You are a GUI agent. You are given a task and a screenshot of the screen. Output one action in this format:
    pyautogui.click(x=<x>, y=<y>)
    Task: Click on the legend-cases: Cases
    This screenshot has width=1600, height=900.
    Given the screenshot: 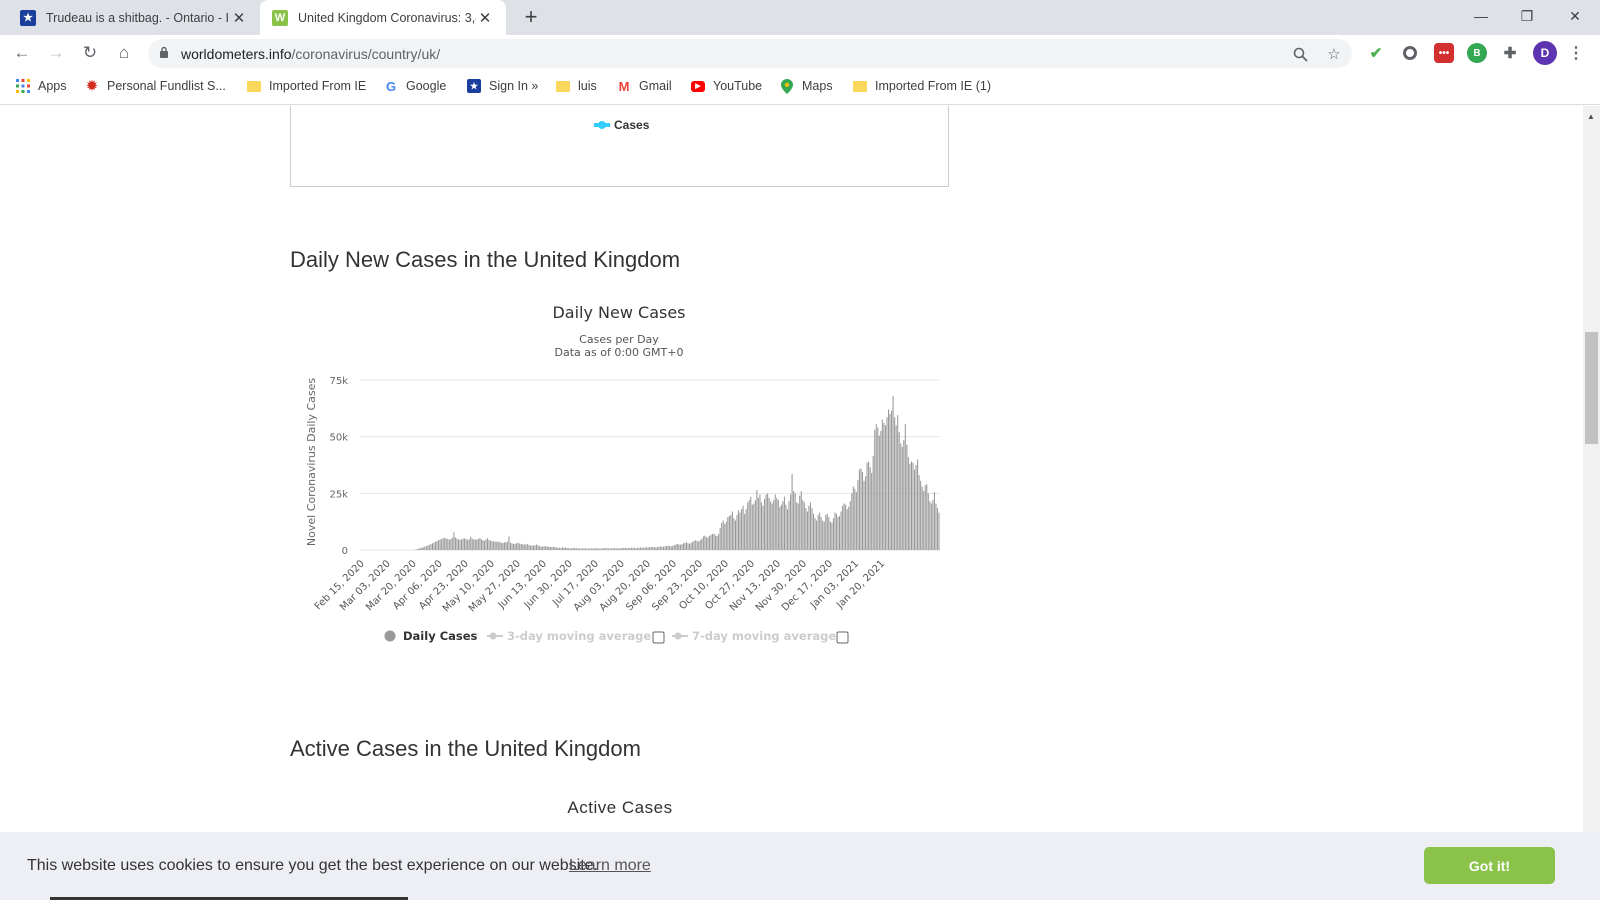 What is the action you would take?
    pyautogui.click(x=621, y=125)
    